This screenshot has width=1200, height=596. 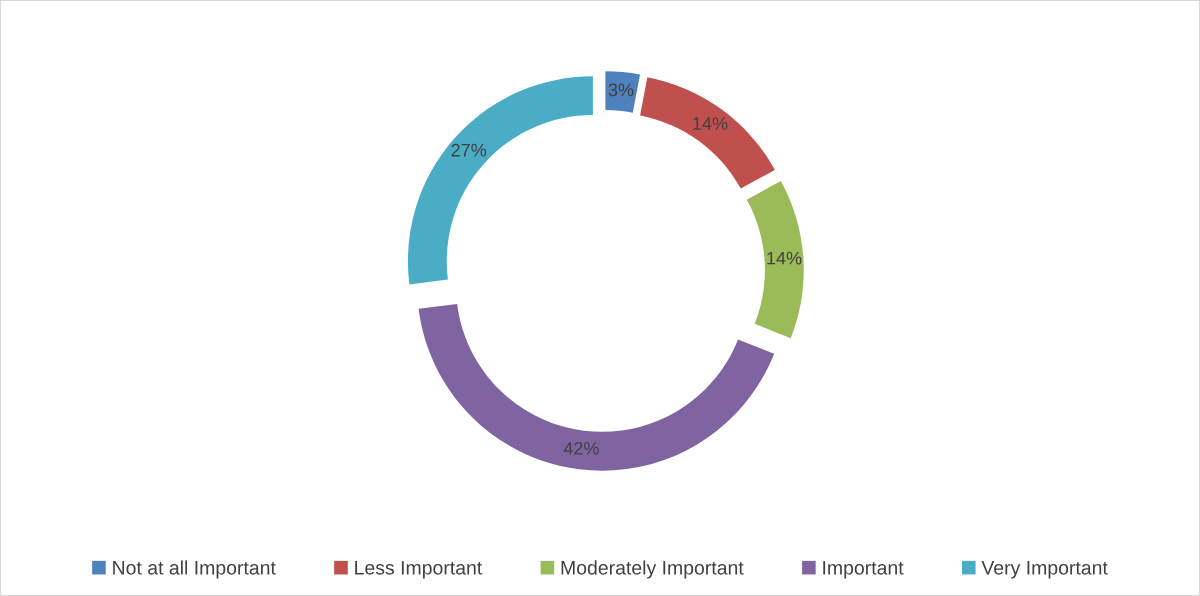 I want to click on legend-label: Moderately Important, so click(x=652, y=569).